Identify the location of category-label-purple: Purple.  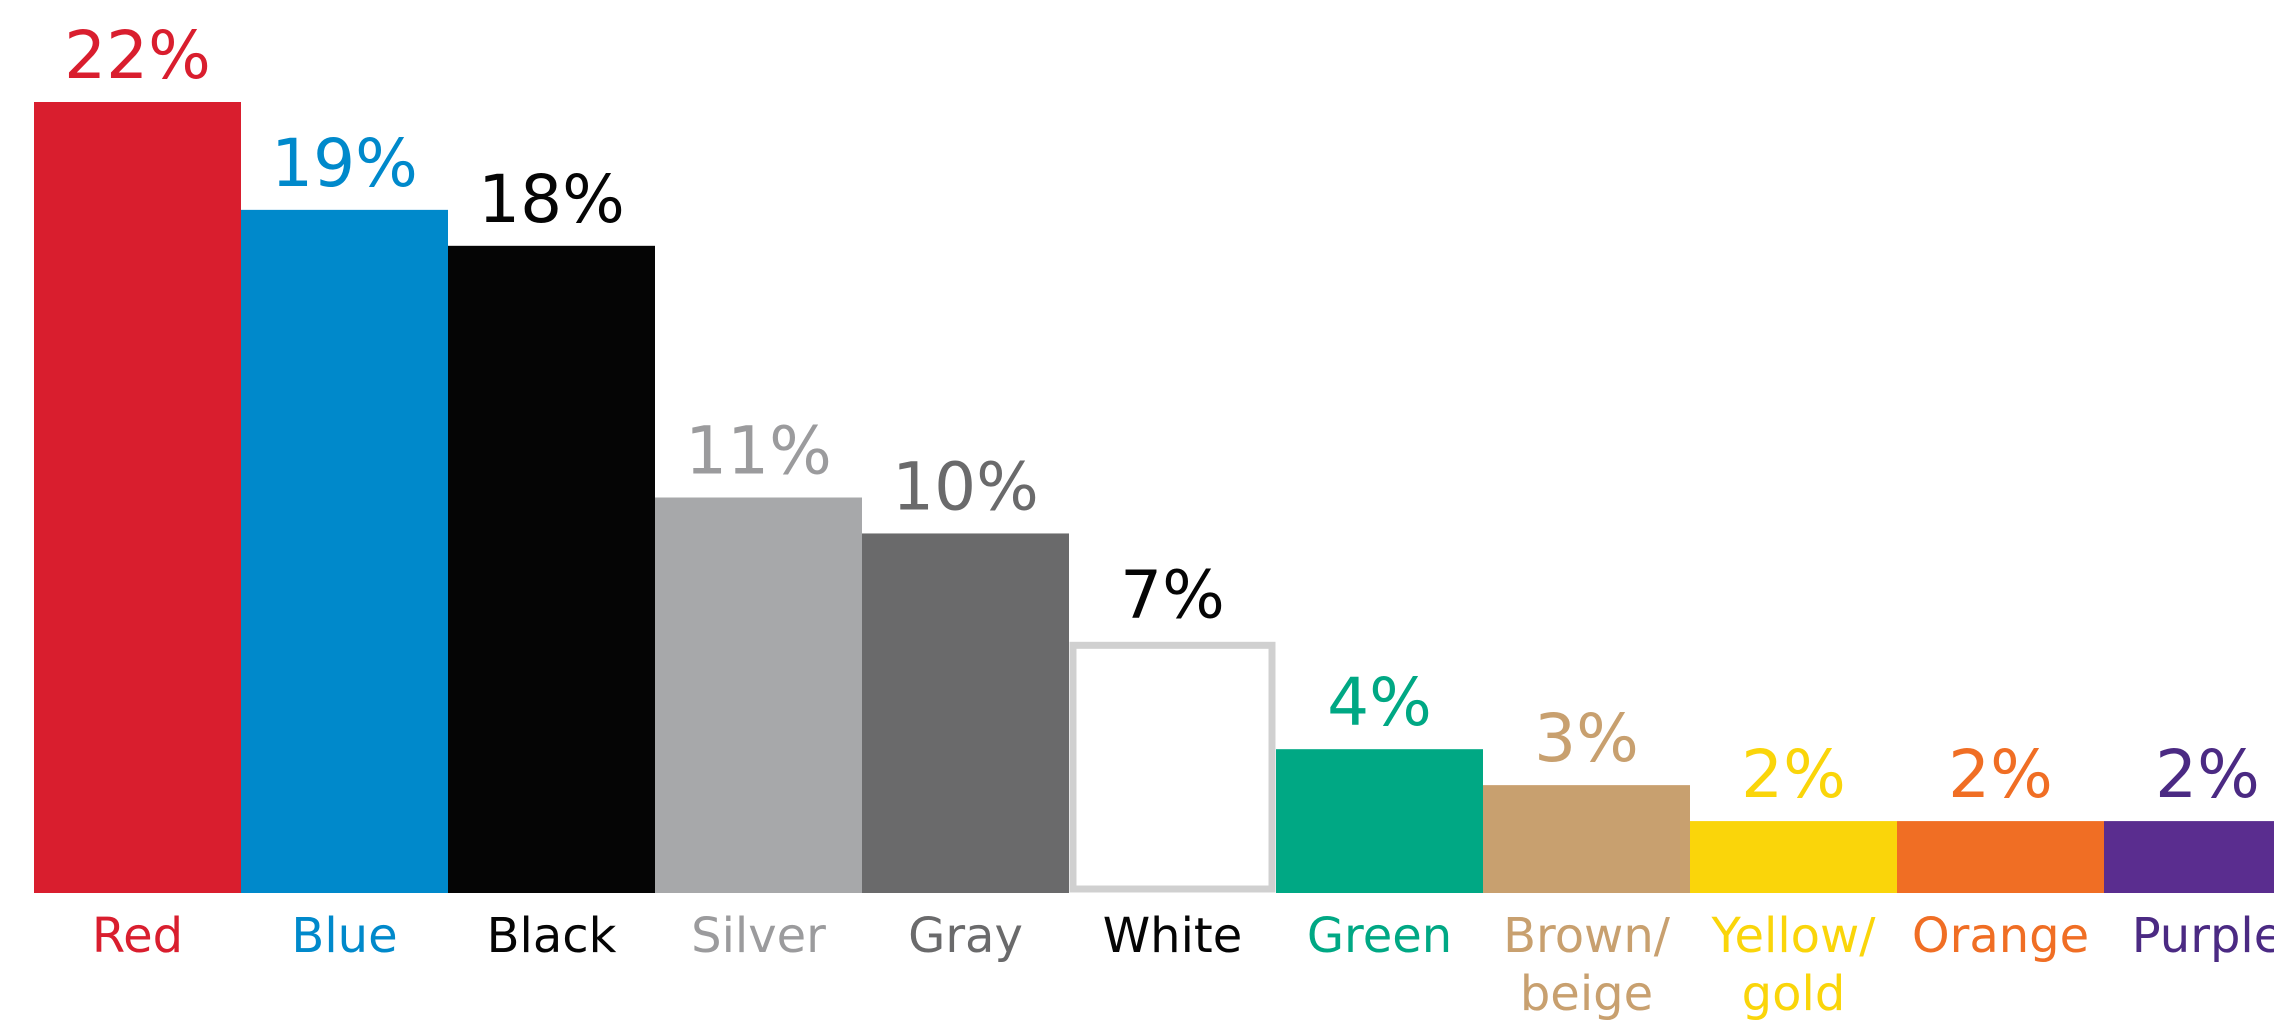
(2203, 936).